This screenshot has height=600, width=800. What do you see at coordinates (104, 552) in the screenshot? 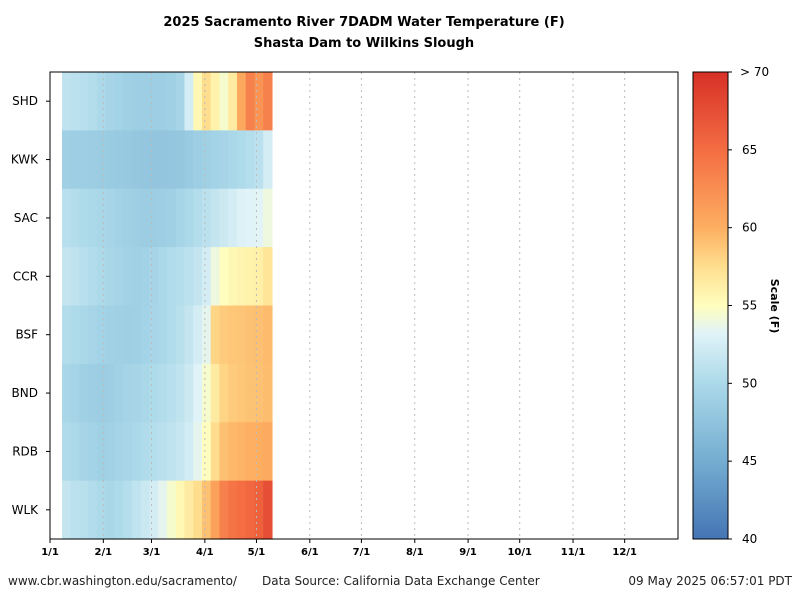
I see `x-tick-label-1: 2/1` at bounding box center [104, 552].